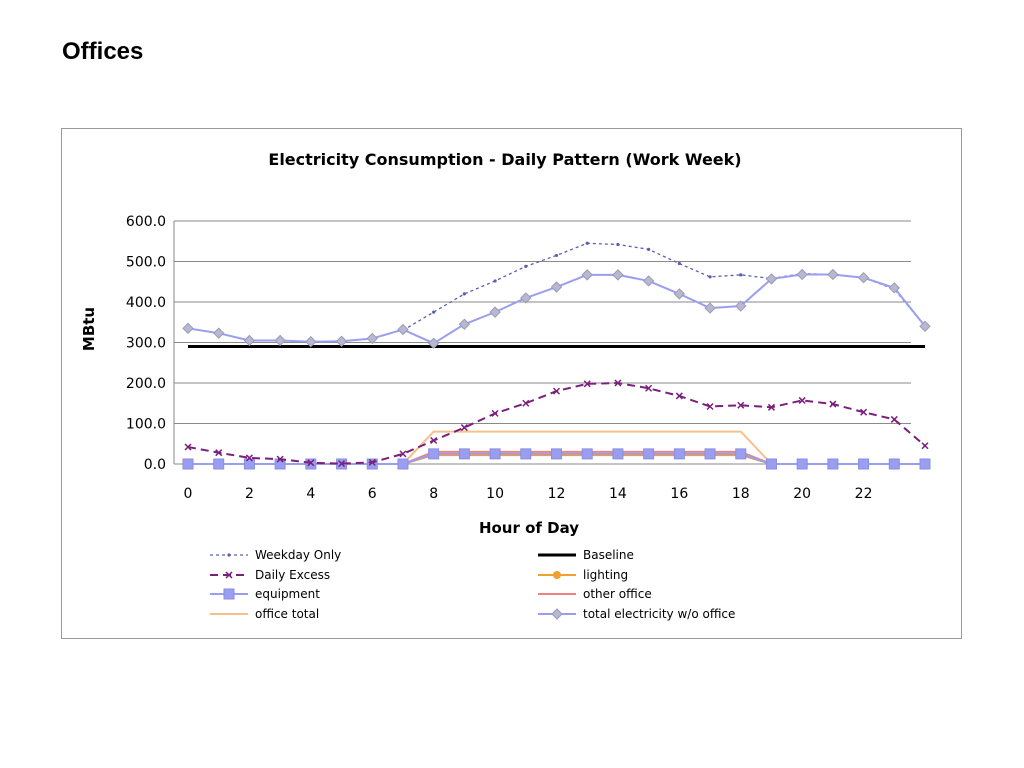 The image size is (1024, 768). Describe the element at coordinates (310, 494) in the screenshot. I see `x-tick-label: 4` at that location.